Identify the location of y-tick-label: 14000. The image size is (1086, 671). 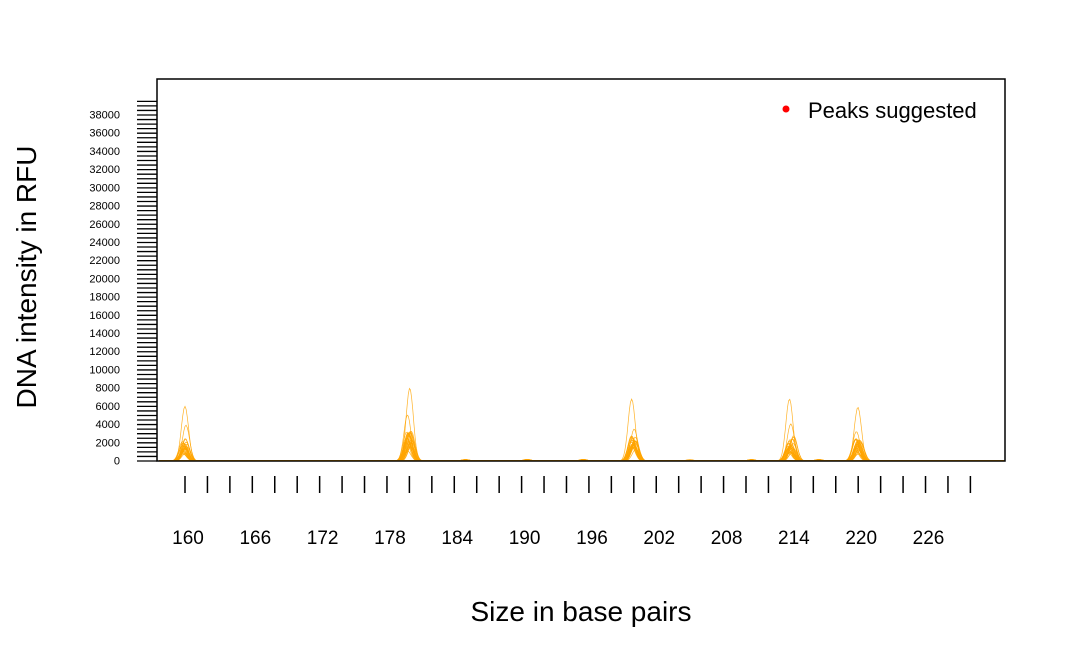
(104, 334).